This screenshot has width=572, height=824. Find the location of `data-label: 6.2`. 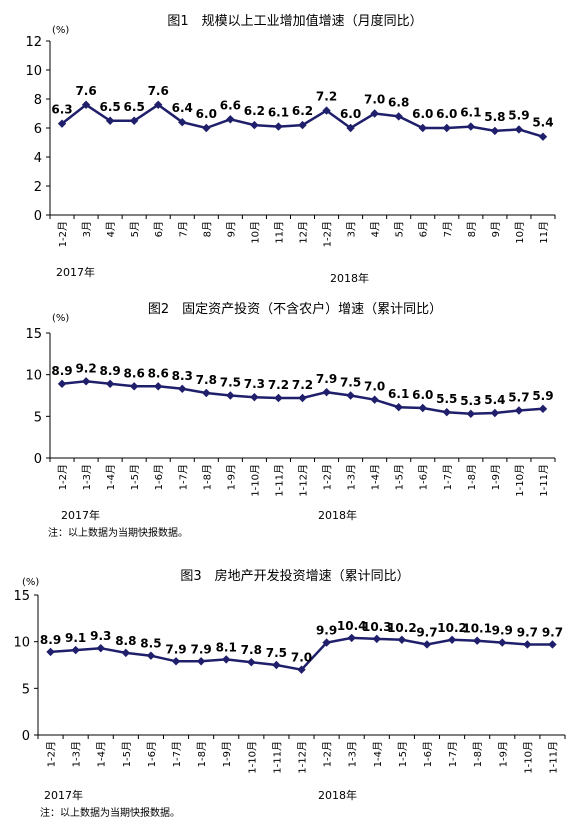

data-label: 6.2 is located at coordinates (254, 111).